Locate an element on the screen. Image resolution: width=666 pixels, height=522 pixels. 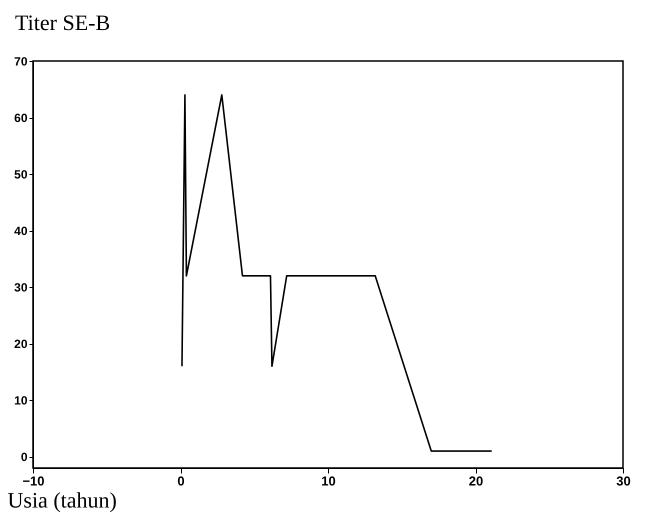
y-tick-label: 50 is located at coordinates (21, 175).